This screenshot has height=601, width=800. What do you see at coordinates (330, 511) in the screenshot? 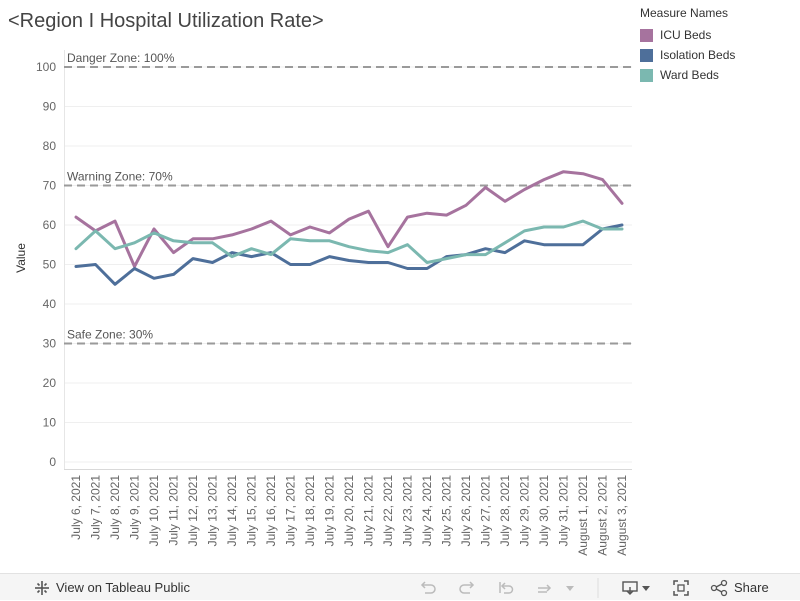
I see `x-tick-label: July 19, 2021` at bounding box center [330, 511].